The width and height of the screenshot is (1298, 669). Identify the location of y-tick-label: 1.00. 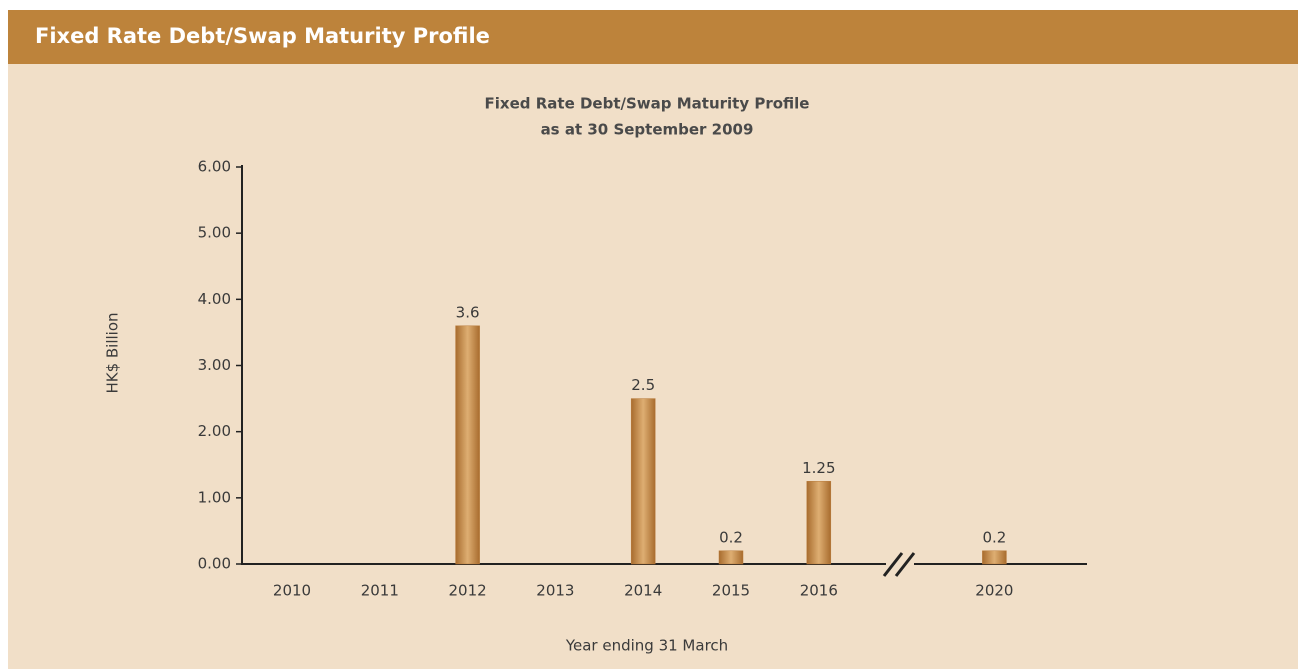
(214, 497).